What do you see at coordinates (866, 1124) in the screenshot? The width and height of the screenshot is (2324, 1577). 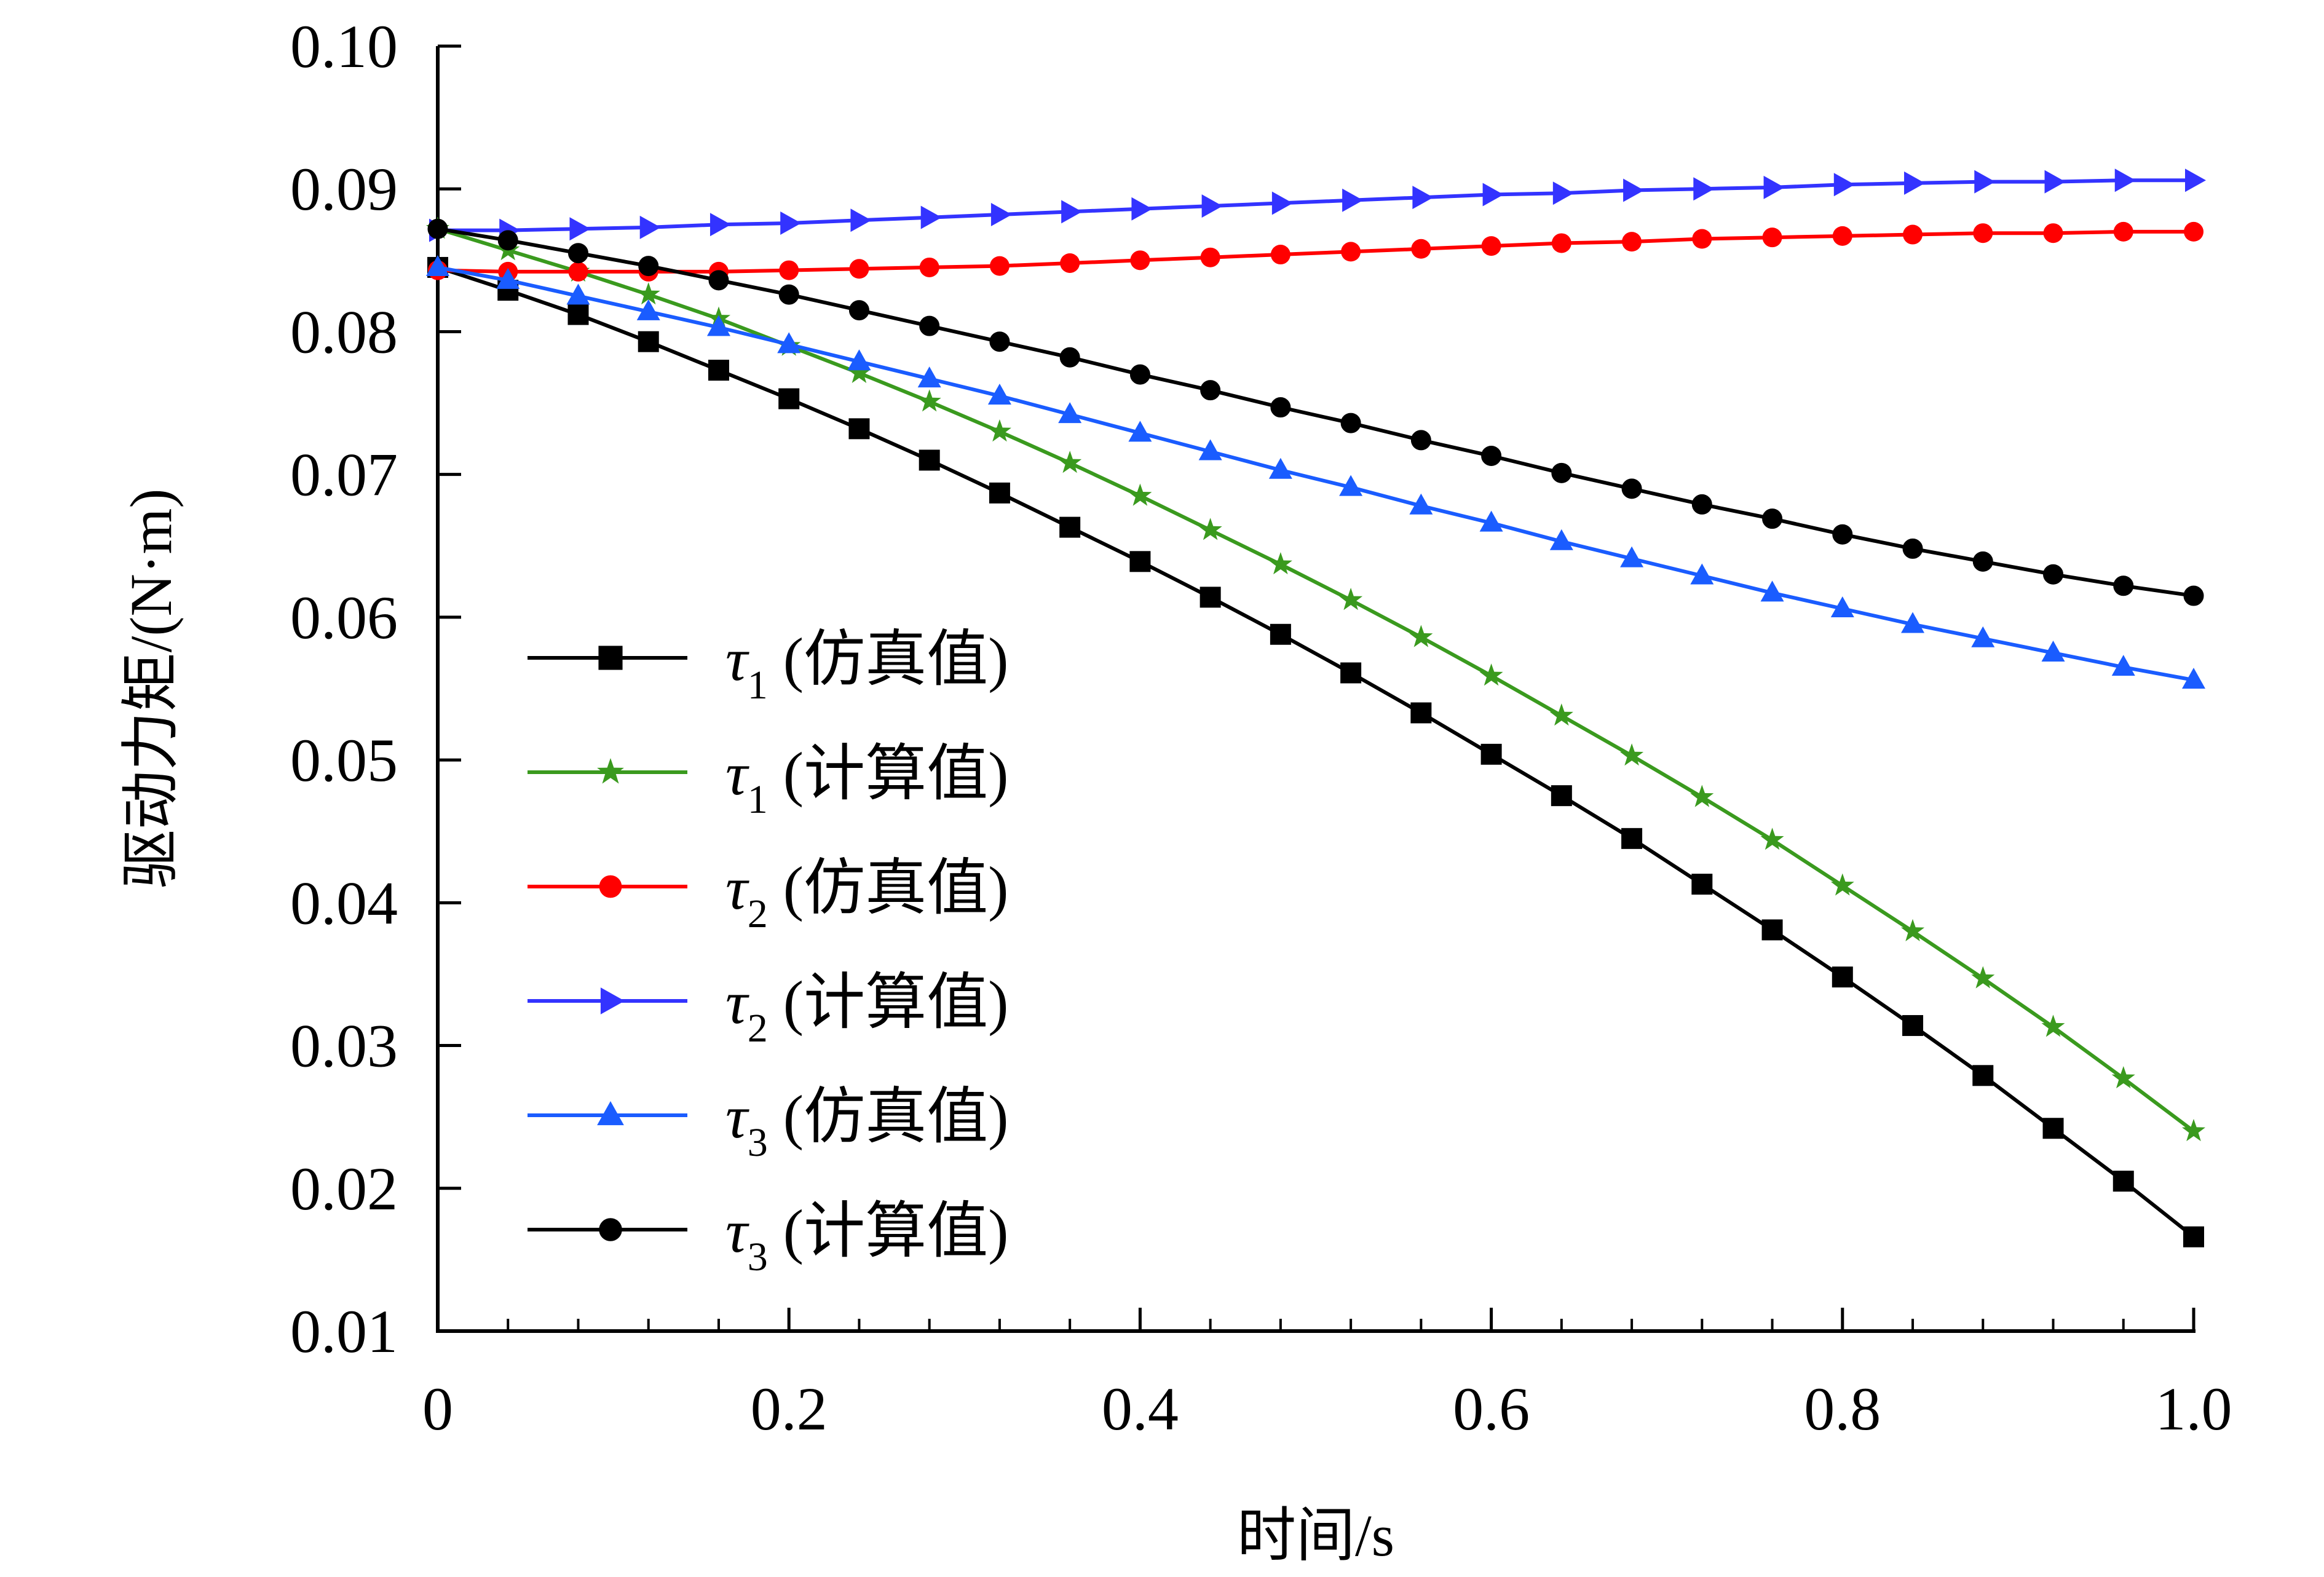 I see `legend-label: τ3 (仿真值)` at bounding box center [866, 1124].